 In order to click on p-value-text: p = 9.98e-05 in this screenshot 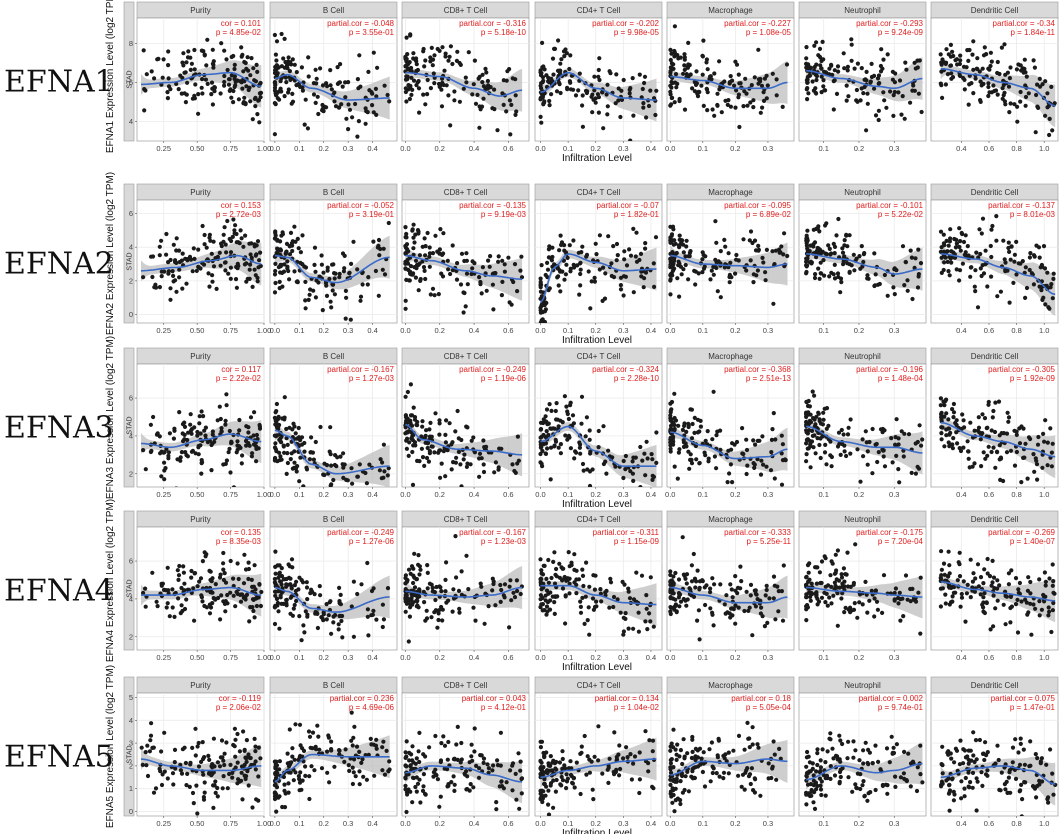, I will do `click(637, 32)`.